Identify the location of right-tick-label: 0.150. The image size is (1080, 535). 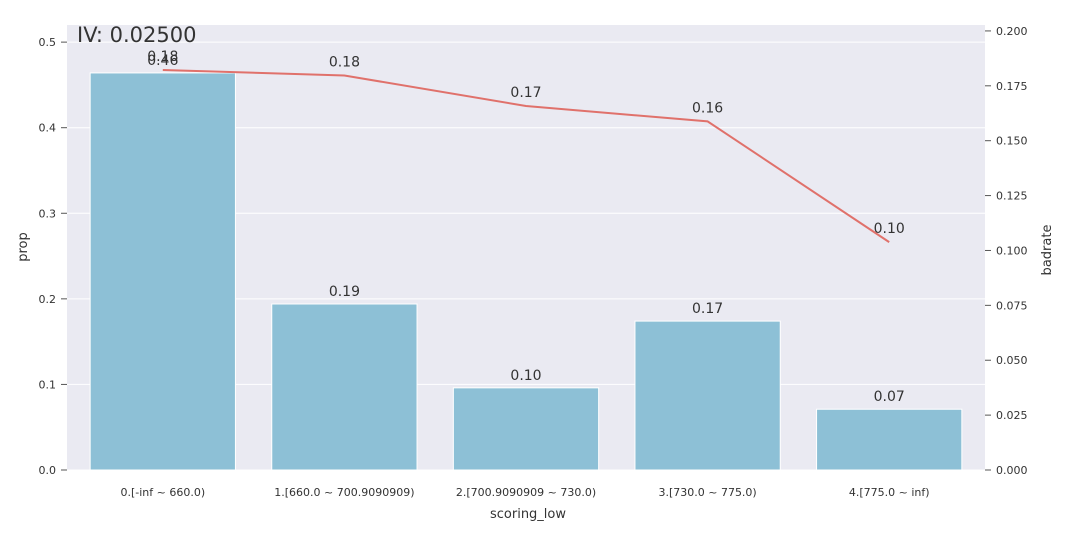
(1012, 141).